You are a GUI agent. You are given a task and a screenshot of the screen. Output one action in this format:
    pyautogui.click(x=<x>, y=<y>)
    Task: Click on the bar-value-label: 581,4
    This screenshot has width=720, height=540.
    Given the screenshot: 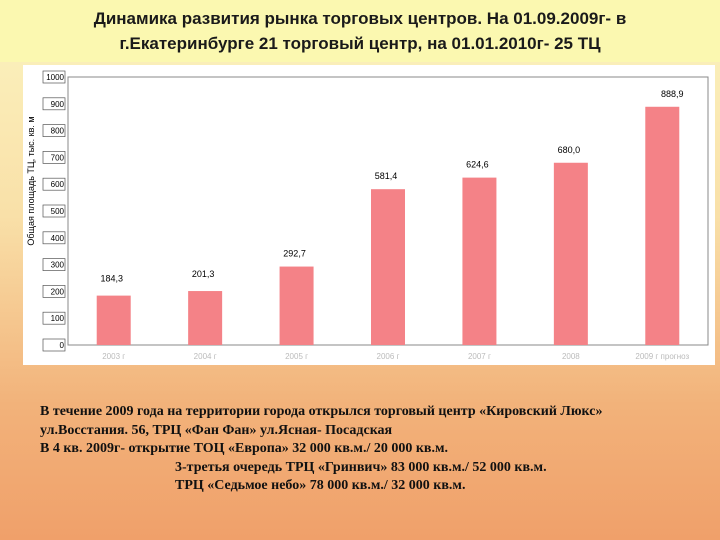 What is the action you would take?
    pyautogui.click(x=386, y=176)
    